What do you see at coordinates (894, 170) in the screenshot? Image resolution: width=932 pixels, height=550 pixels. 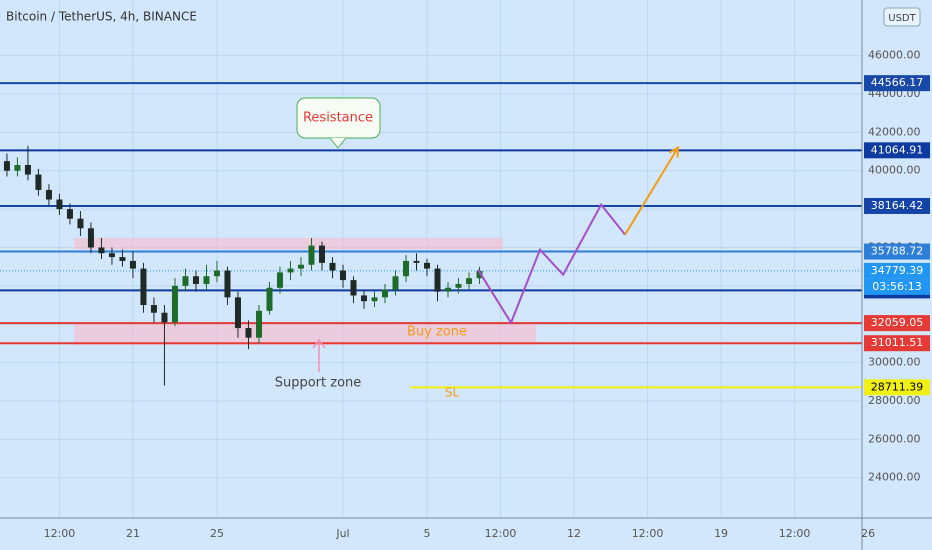 I see `y-tick-label: 40000.00` at bounding box center [894, 170].